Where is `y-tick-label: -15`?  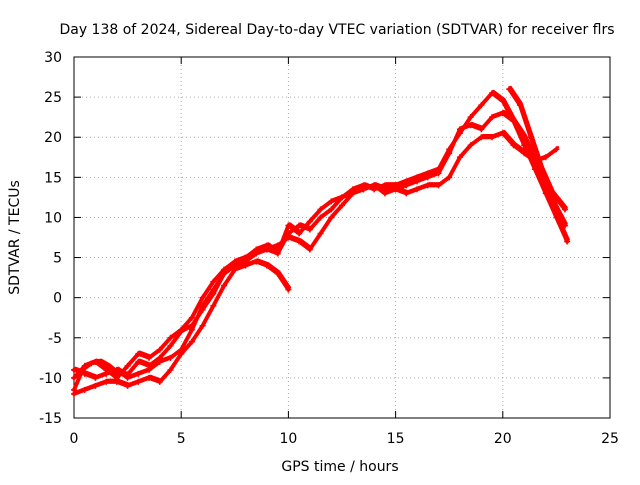
y-tick-label: -15 is located at coordinates (50, 419).